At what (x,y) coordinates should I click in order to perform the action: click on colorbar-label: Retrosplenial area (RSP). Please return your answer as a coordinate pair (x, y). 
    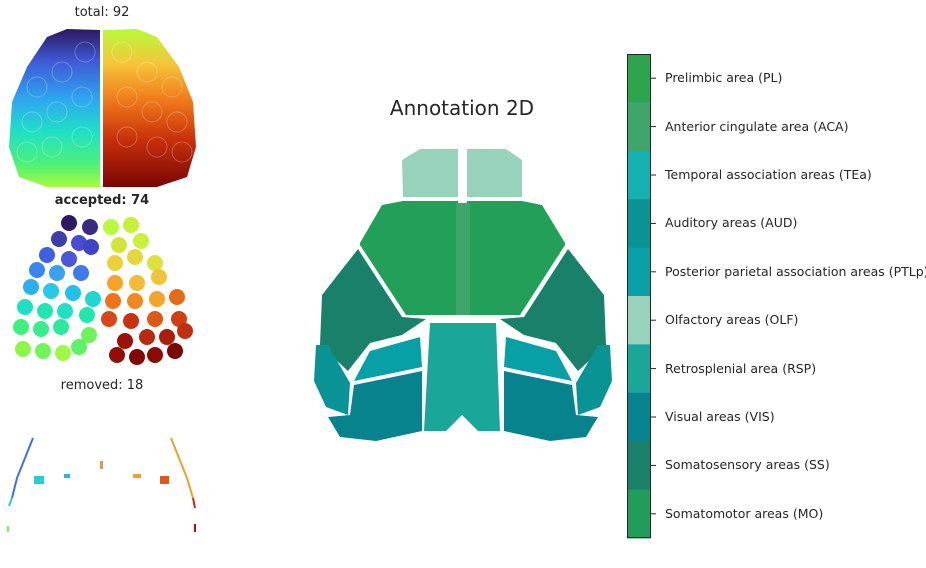
    Looking at the image, I should click on (741, 368).